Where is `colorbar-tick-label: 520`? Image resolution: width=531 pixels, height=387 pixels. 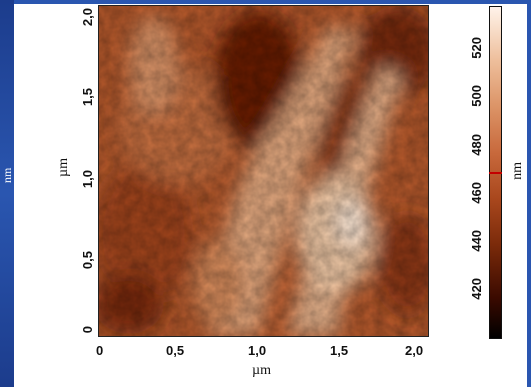 colorbar-tick-label: 520 is located at coordinates (476, 48).